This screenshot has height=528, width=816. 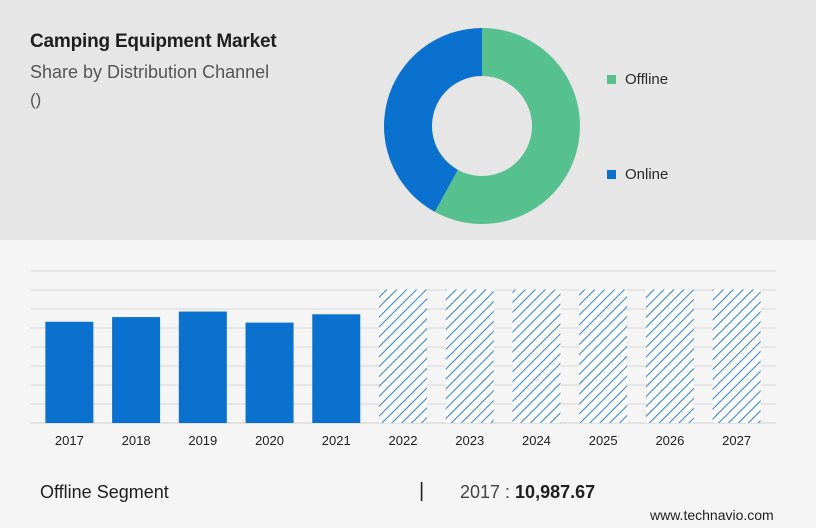 I want to click on x-tick-label: 2025, so click(x=603, y=440).